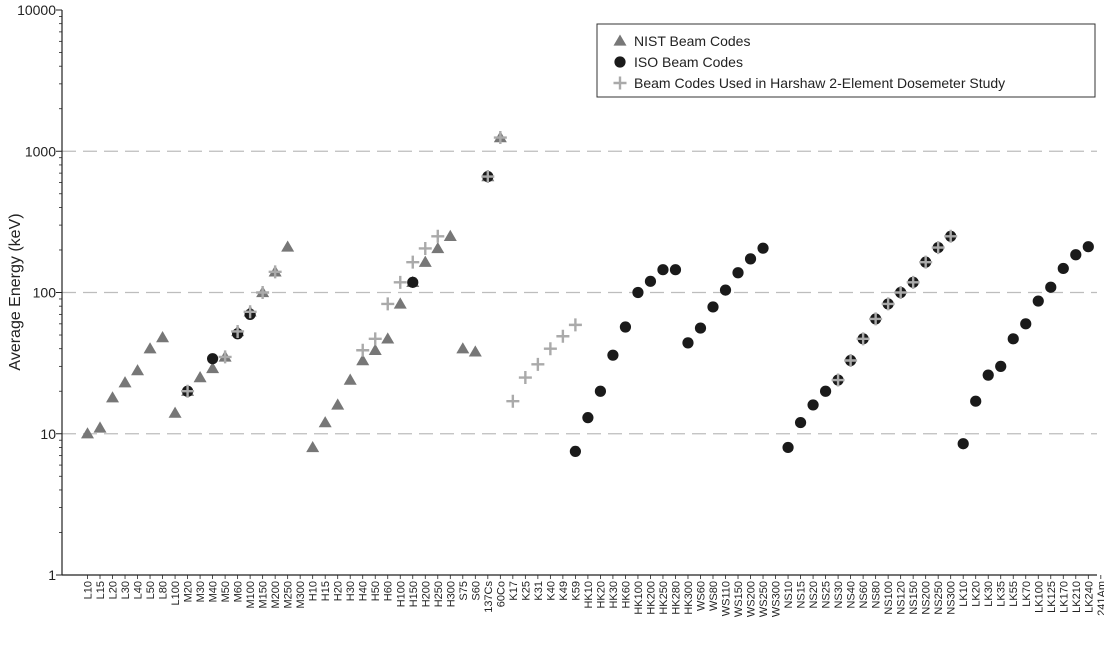 The height and width of the screenshot is (656, 1104). What do you see at coordinates (40, 151) in the screenshot?
I see `y-tick-label: 1000` at bounding box center [40, 151].